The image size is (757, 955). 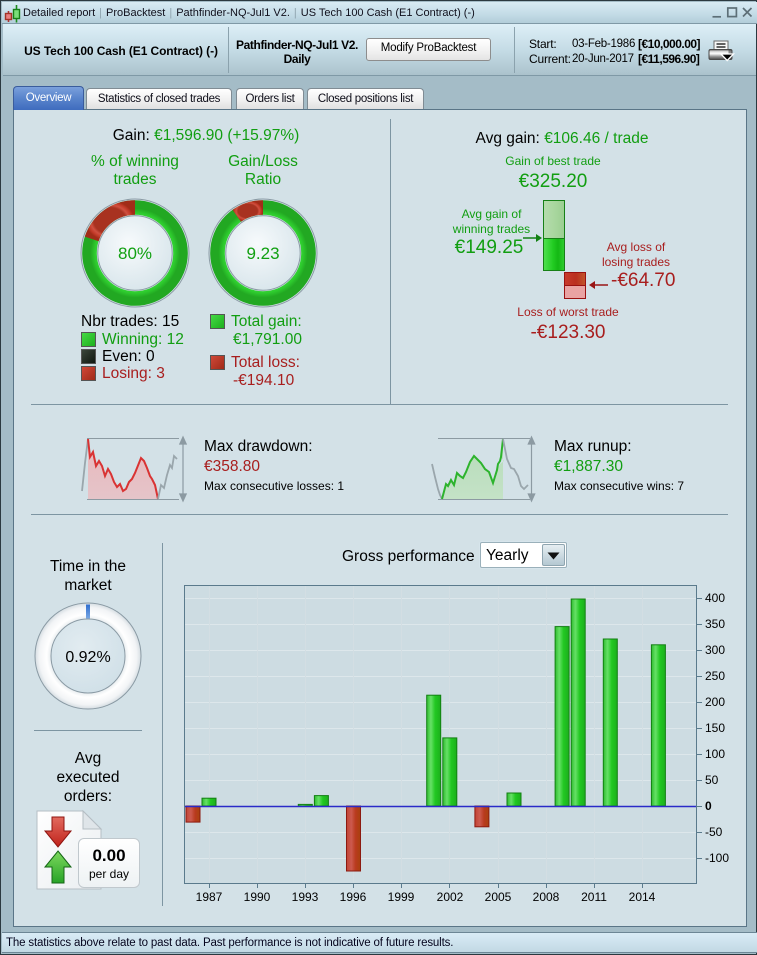 What do you see at coordinates (262, 253) in the screenshot?
I see `svg-text: 9.23` at bounding box center [262, 253].